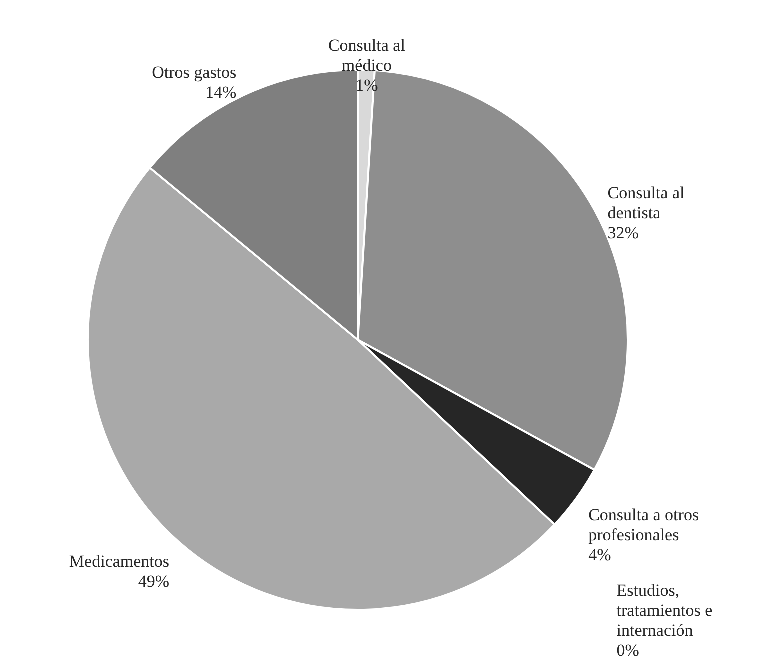  Describe the element at coordinates (367, 56) in the screenshot. I see `slice-label: Consulta al médico` at that location.